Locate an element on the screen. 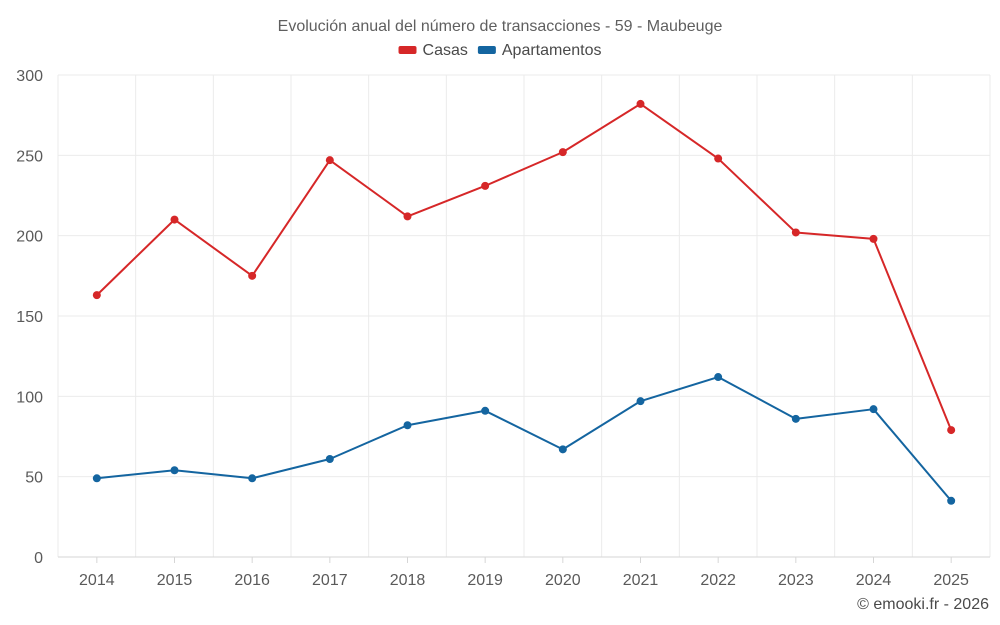  data-point-casas-2023 is located at coordinates (795, 232).